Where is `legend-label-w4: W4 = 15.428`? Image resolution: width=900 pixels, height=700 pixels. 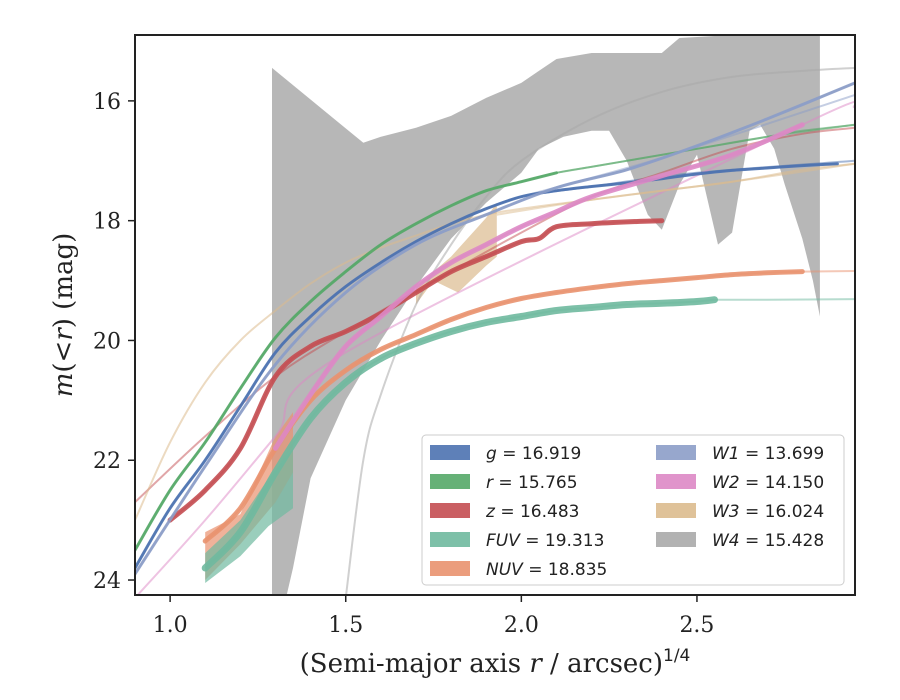 legend-label-w4: W4 = 15.428 is located at coordinates (768, 541).